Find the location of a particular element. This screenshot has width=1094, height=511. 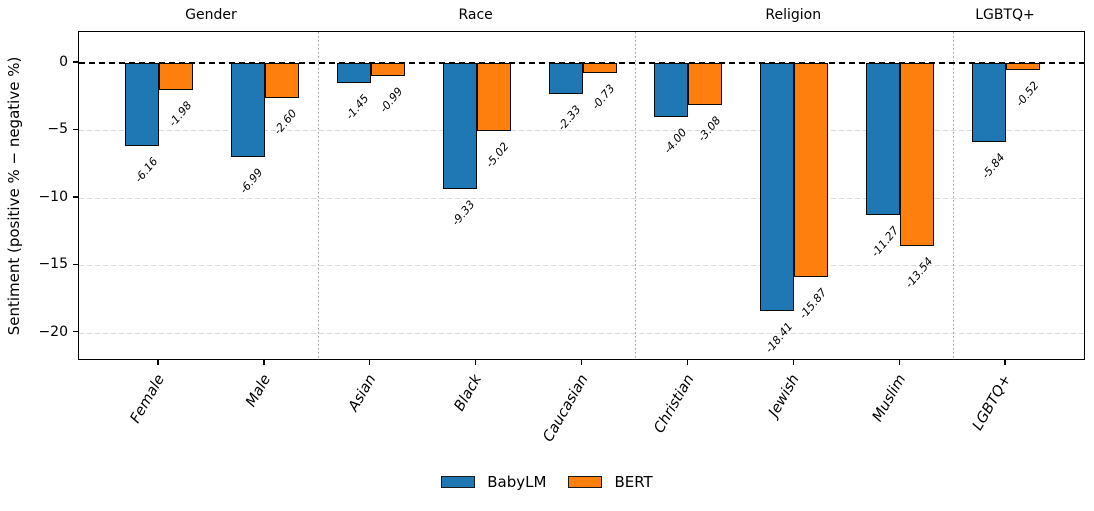

value-label-babylm-muslim: -11.27 is located at coordinates (885, 241).